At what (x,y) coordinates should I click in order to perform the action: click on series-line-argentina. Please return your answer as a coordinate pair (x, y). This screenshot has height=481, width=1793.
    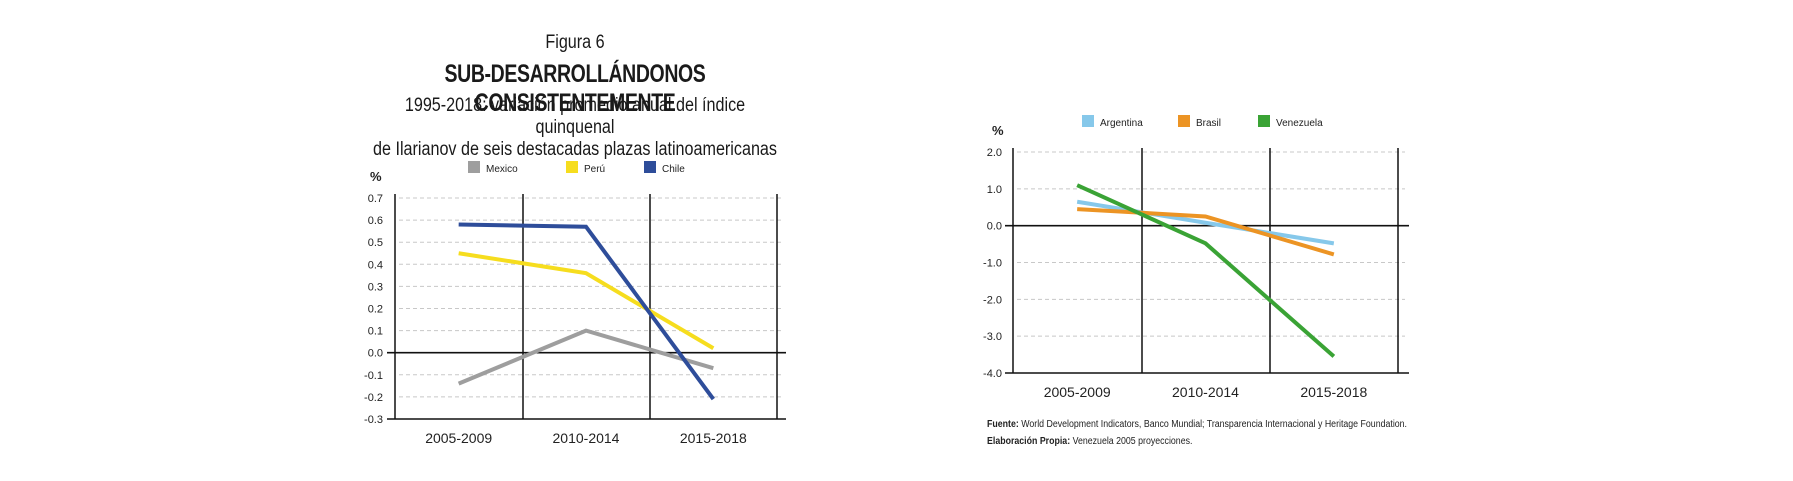
    Looking at the image, I should click on (1205, 222).